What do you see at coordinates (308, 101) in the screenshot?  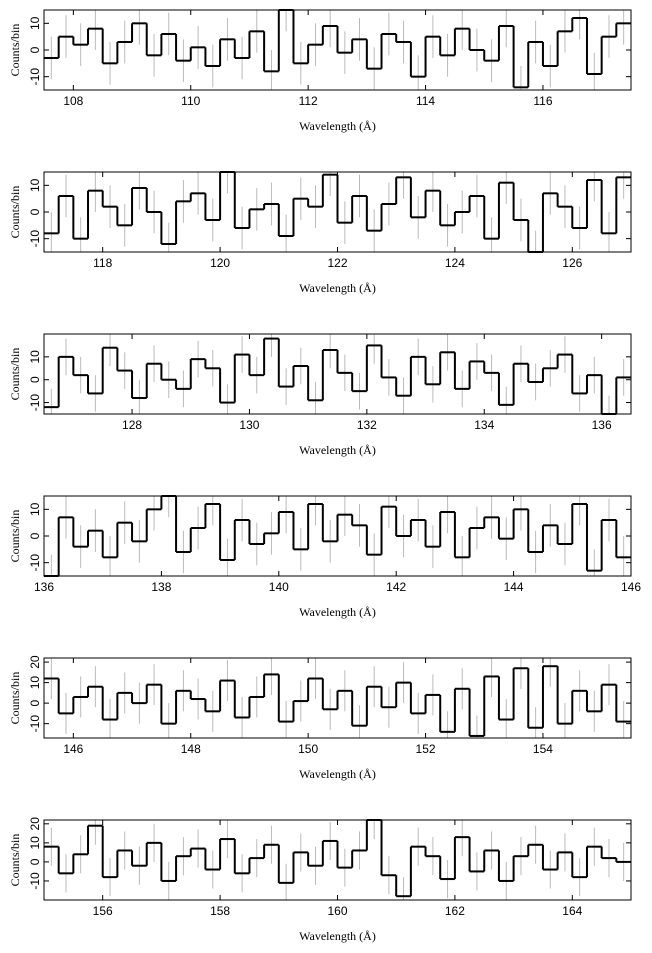 I see `x-tick-label: 112` at bounding box center [308, 101].